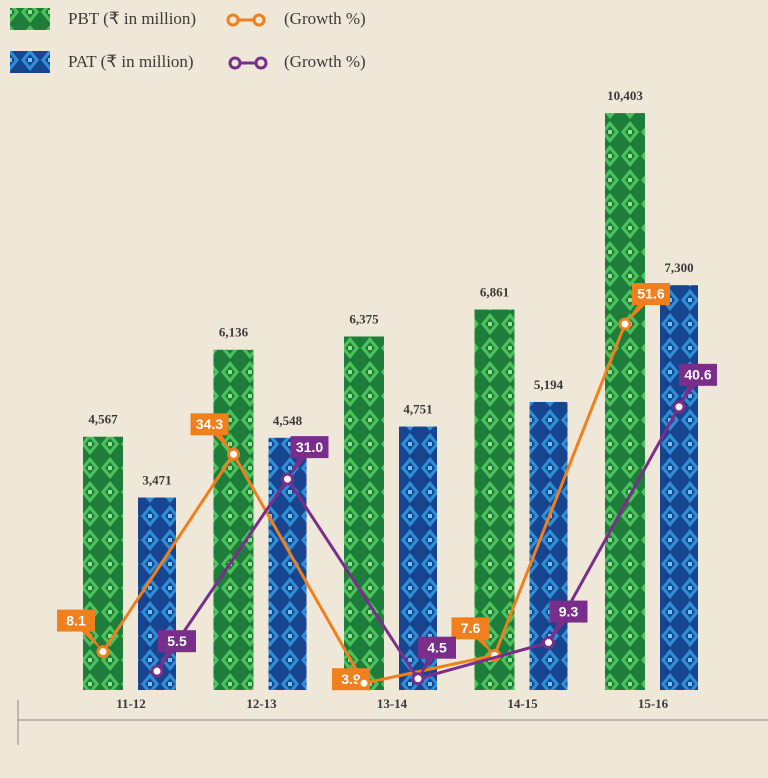 The height and width of the screenshot is (778, 768). I want to click on growth-label: 4.5, so click(437, 647).